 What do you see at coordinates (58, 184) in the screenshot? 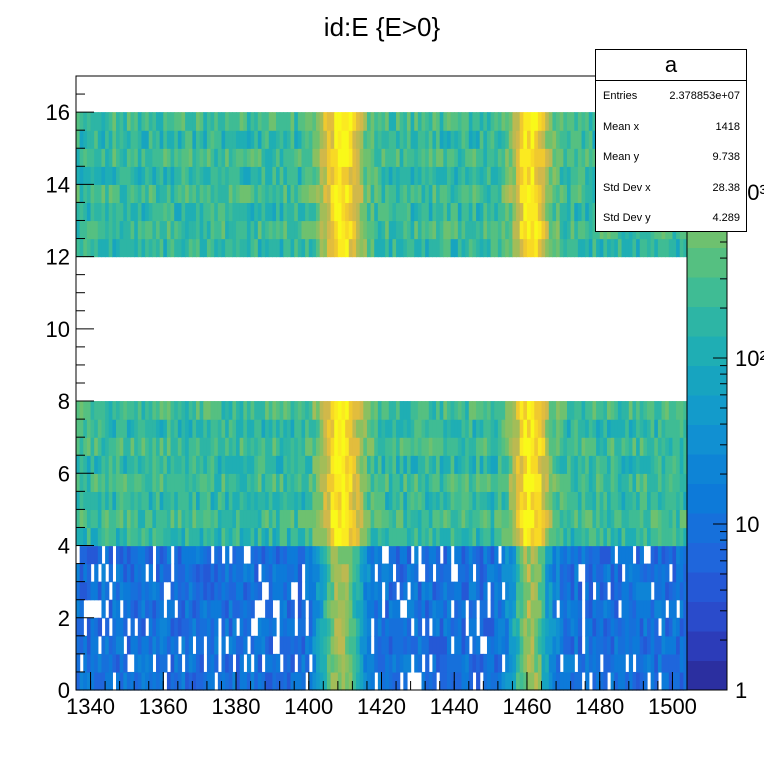
I see `y-tick-label: 14` at bounding box center [58, 184].